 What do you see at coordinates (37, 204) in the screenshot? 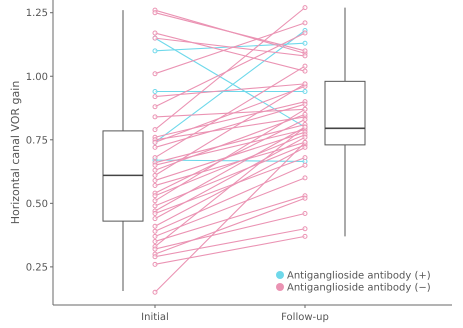
I see `y-tick-label: 0.50` at bounding box center [37, 204].